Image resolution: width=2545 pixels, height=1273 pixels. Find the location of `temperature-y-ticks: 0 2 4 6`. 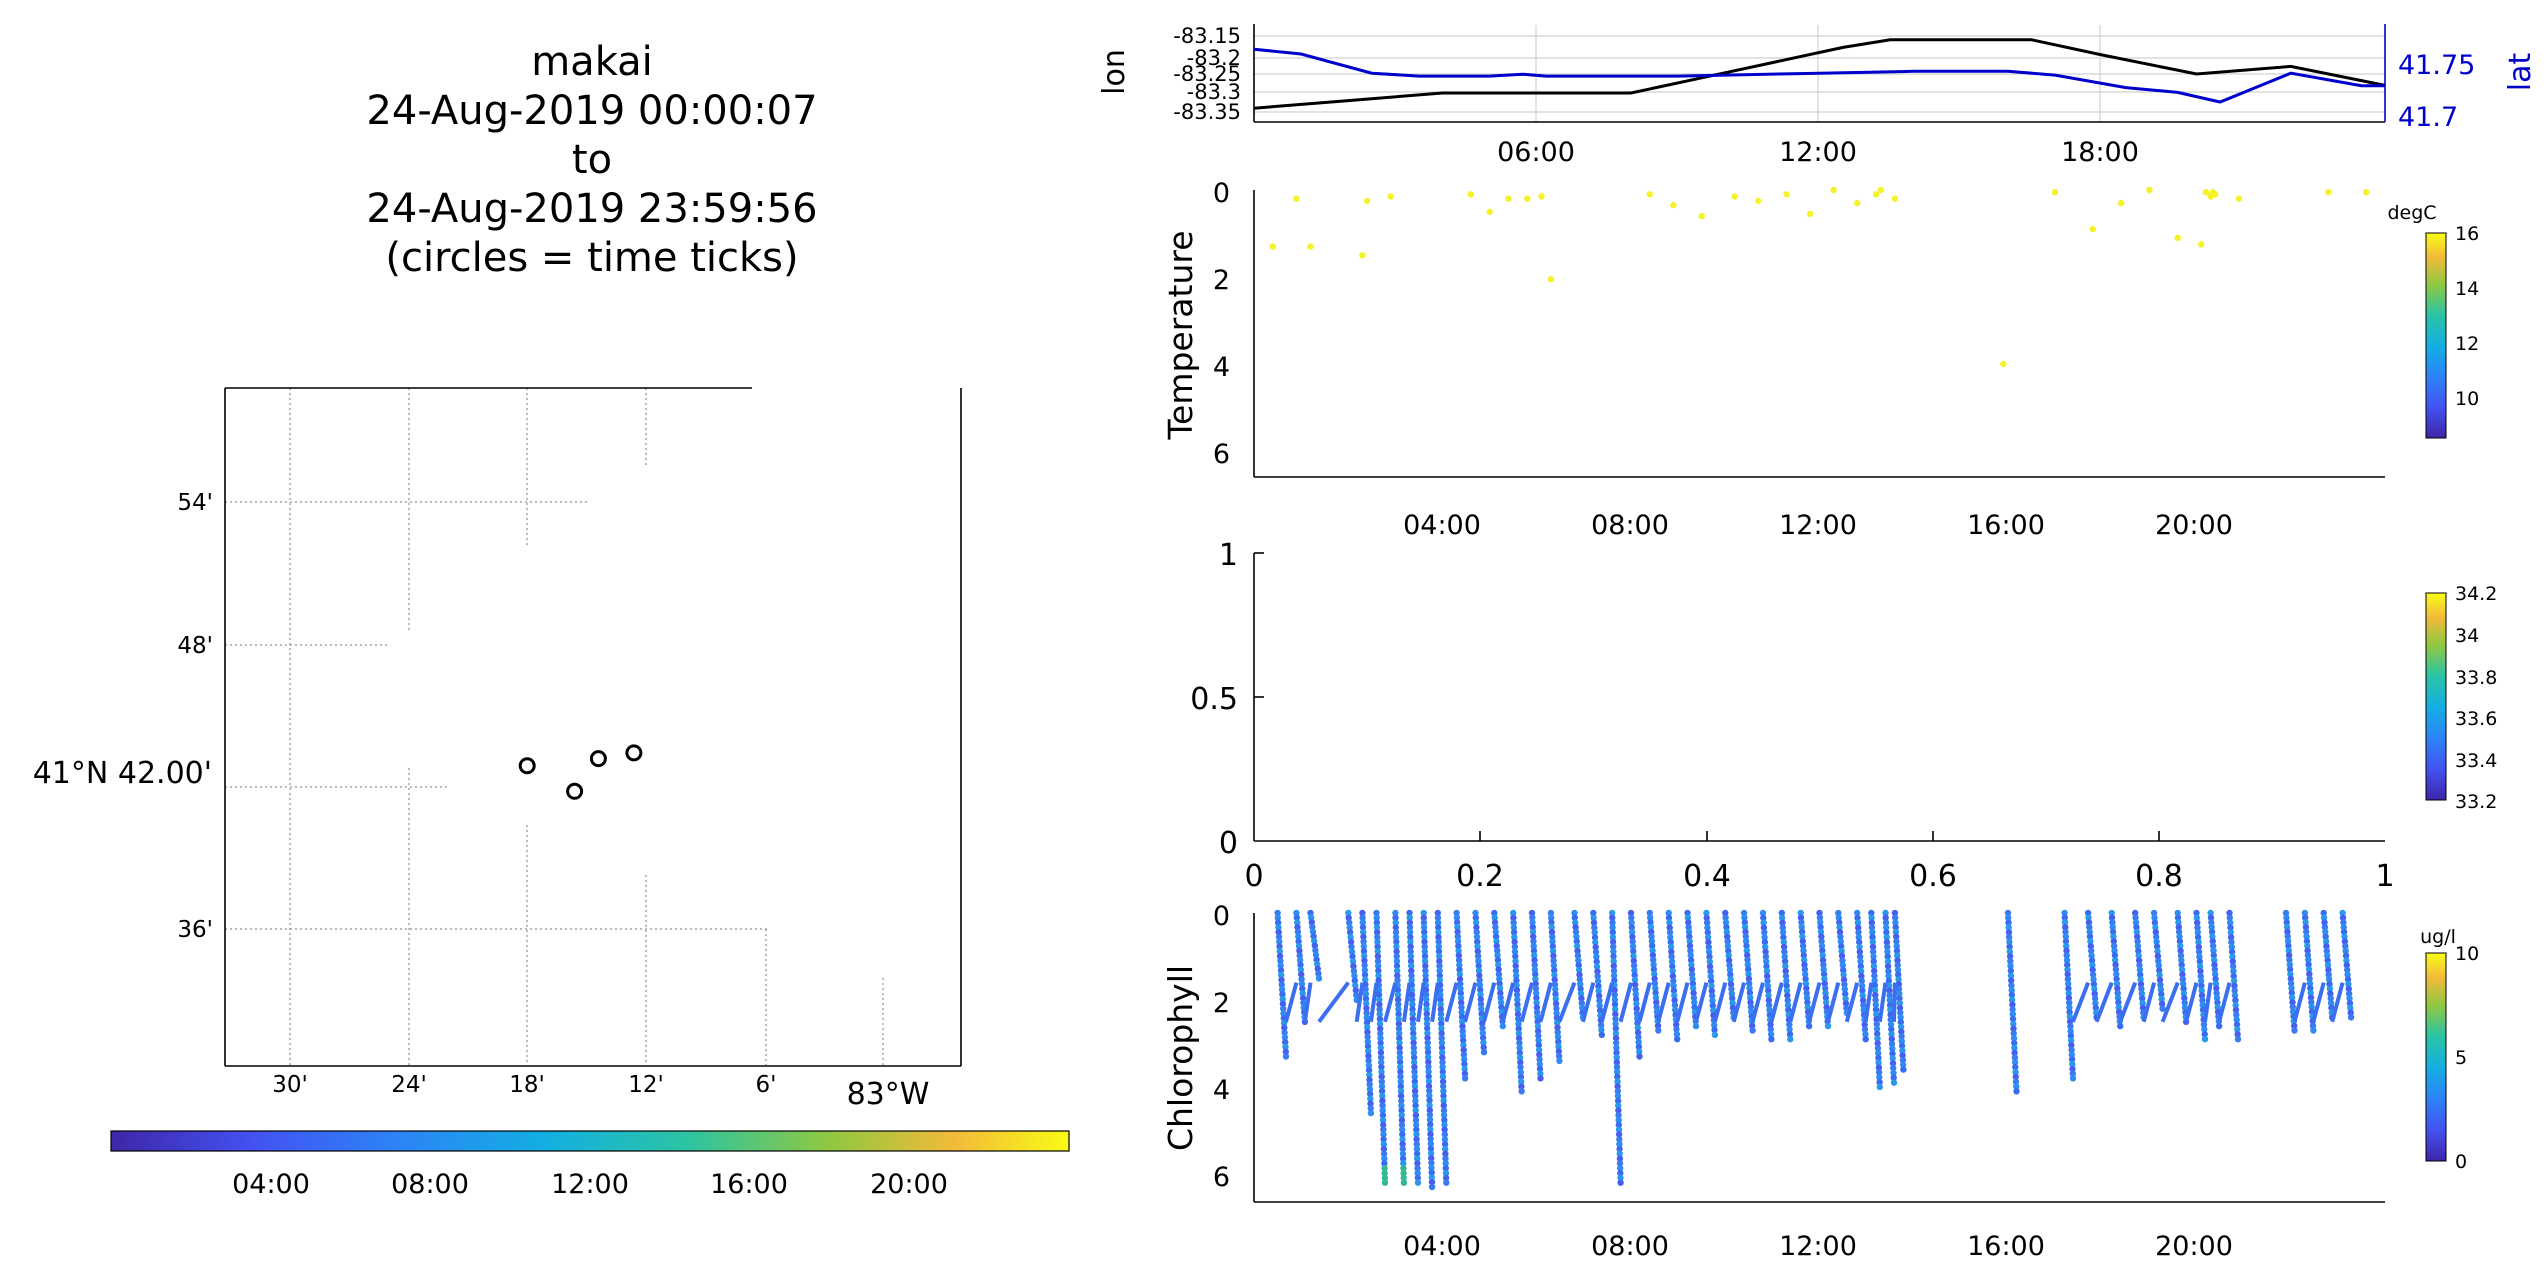

temperature-y-ticks: 0 2 4 6 is located at coordinates (1221, 324).